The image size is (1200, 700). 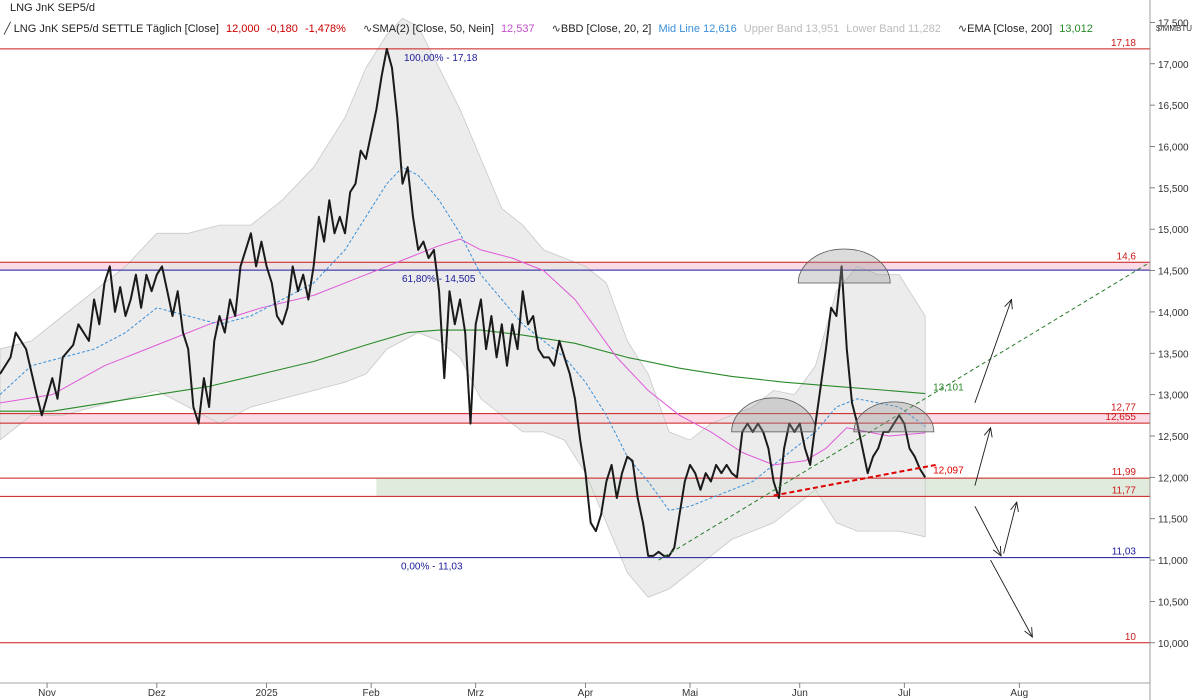 I want to click on tick-label-10: 12,500, so click(x=1173, y=437).